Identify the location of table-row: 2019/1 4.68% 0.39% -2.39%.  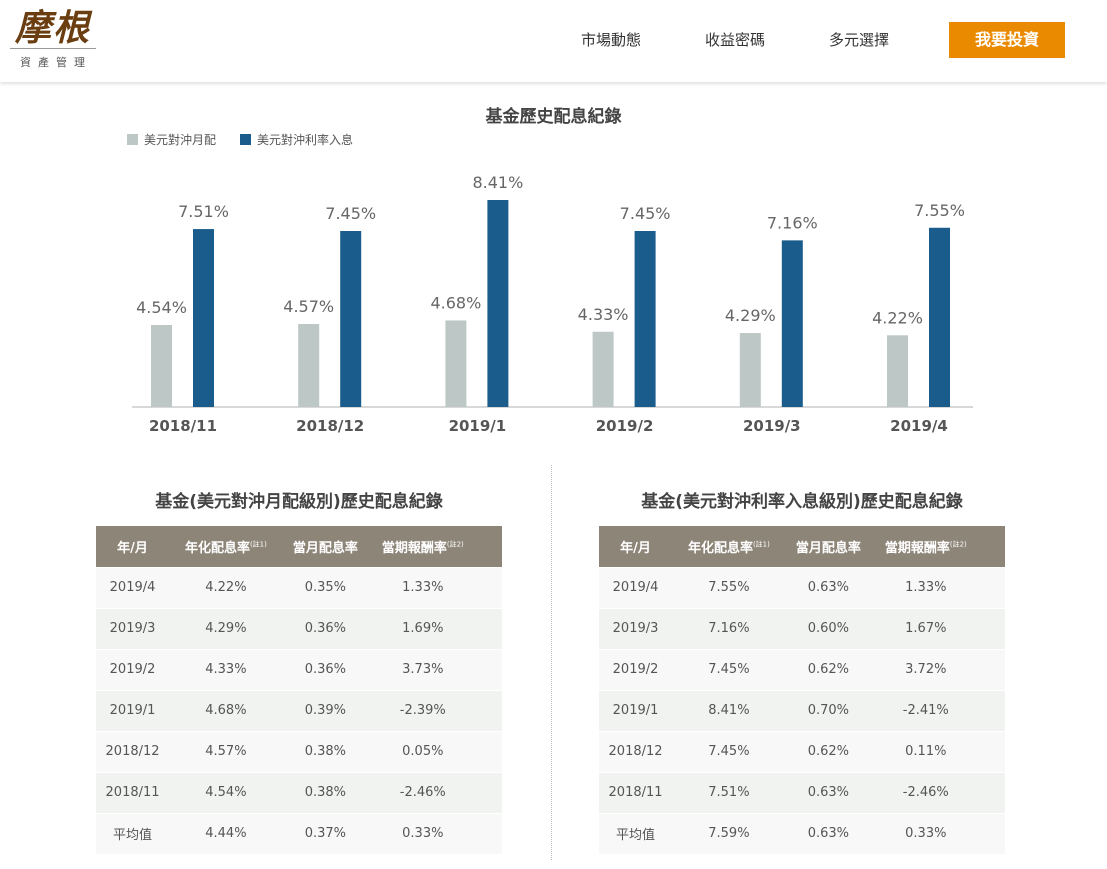
(299, 710).